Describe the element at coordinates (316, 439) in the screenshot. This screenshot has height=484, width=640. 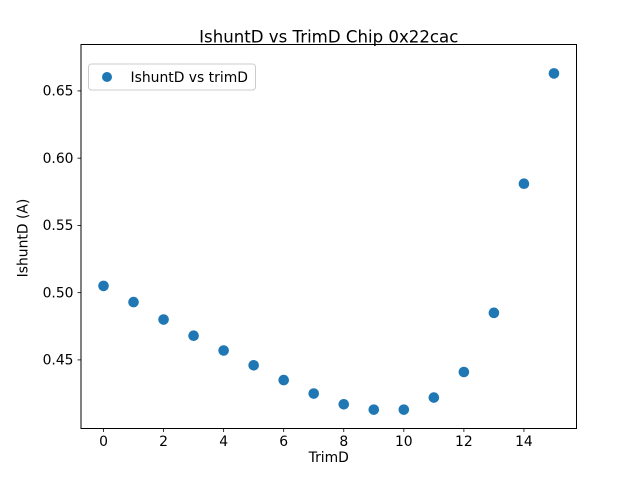
I see `x-axis: 0 2 4 6 8 10 12 14` at that location.